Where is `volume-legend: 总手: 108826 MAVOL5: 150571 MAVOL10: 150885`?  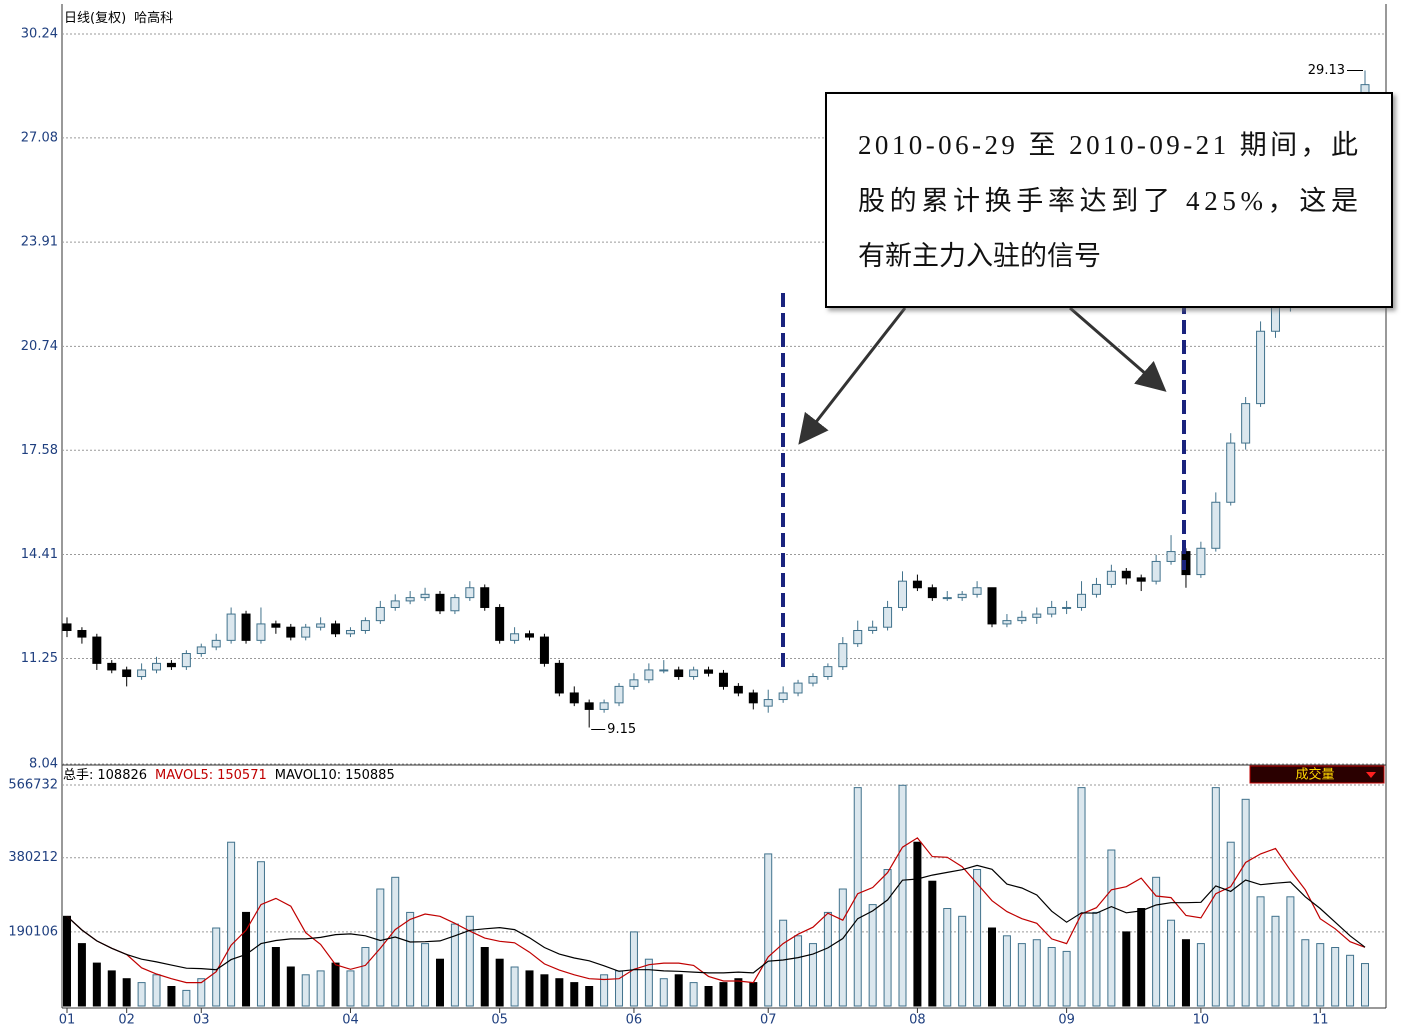 volume-legend: 总手: 108826 MAVOL5: 150571 MAVOL10: 150885 is located at coordinates (229, 775).